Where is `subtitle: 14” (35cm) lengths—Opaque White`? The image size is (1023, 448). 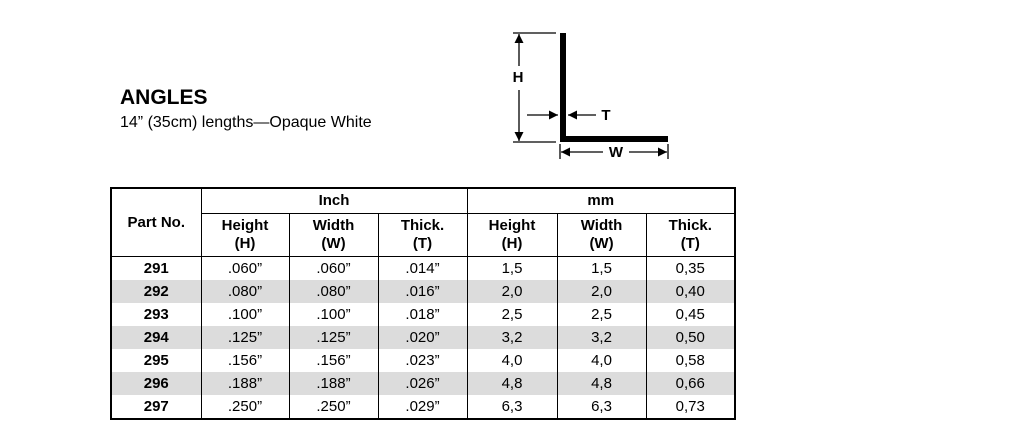
subtitle: 14” (35cm) lengths—Opaque White is located at coordinates (246, 122).